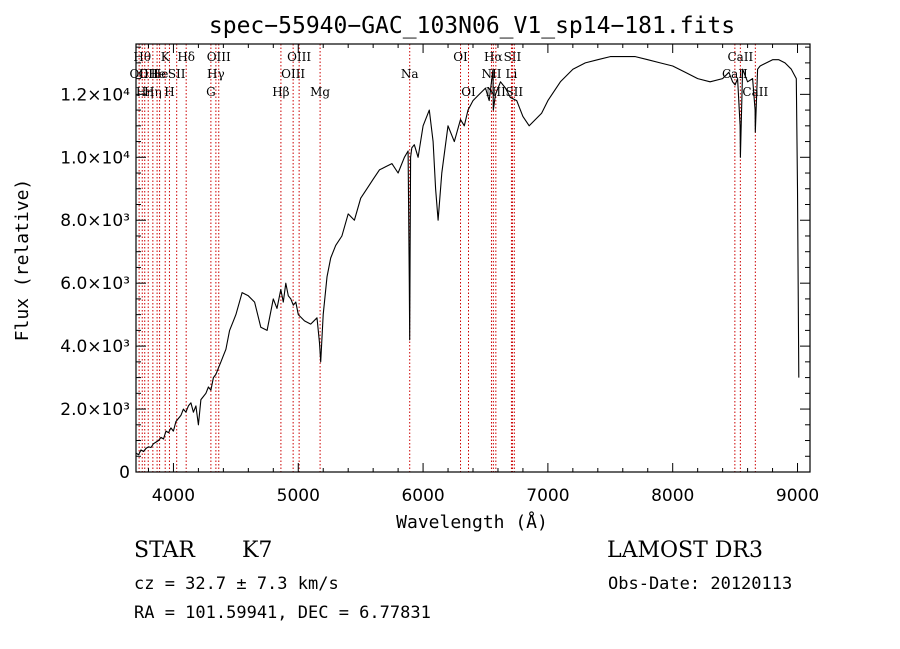 The width and height of the screenshot is (900, 649). Describe the element at coordinates (493, 57) in the screenshot. I see `spectral-line-label: Hα` at that location.